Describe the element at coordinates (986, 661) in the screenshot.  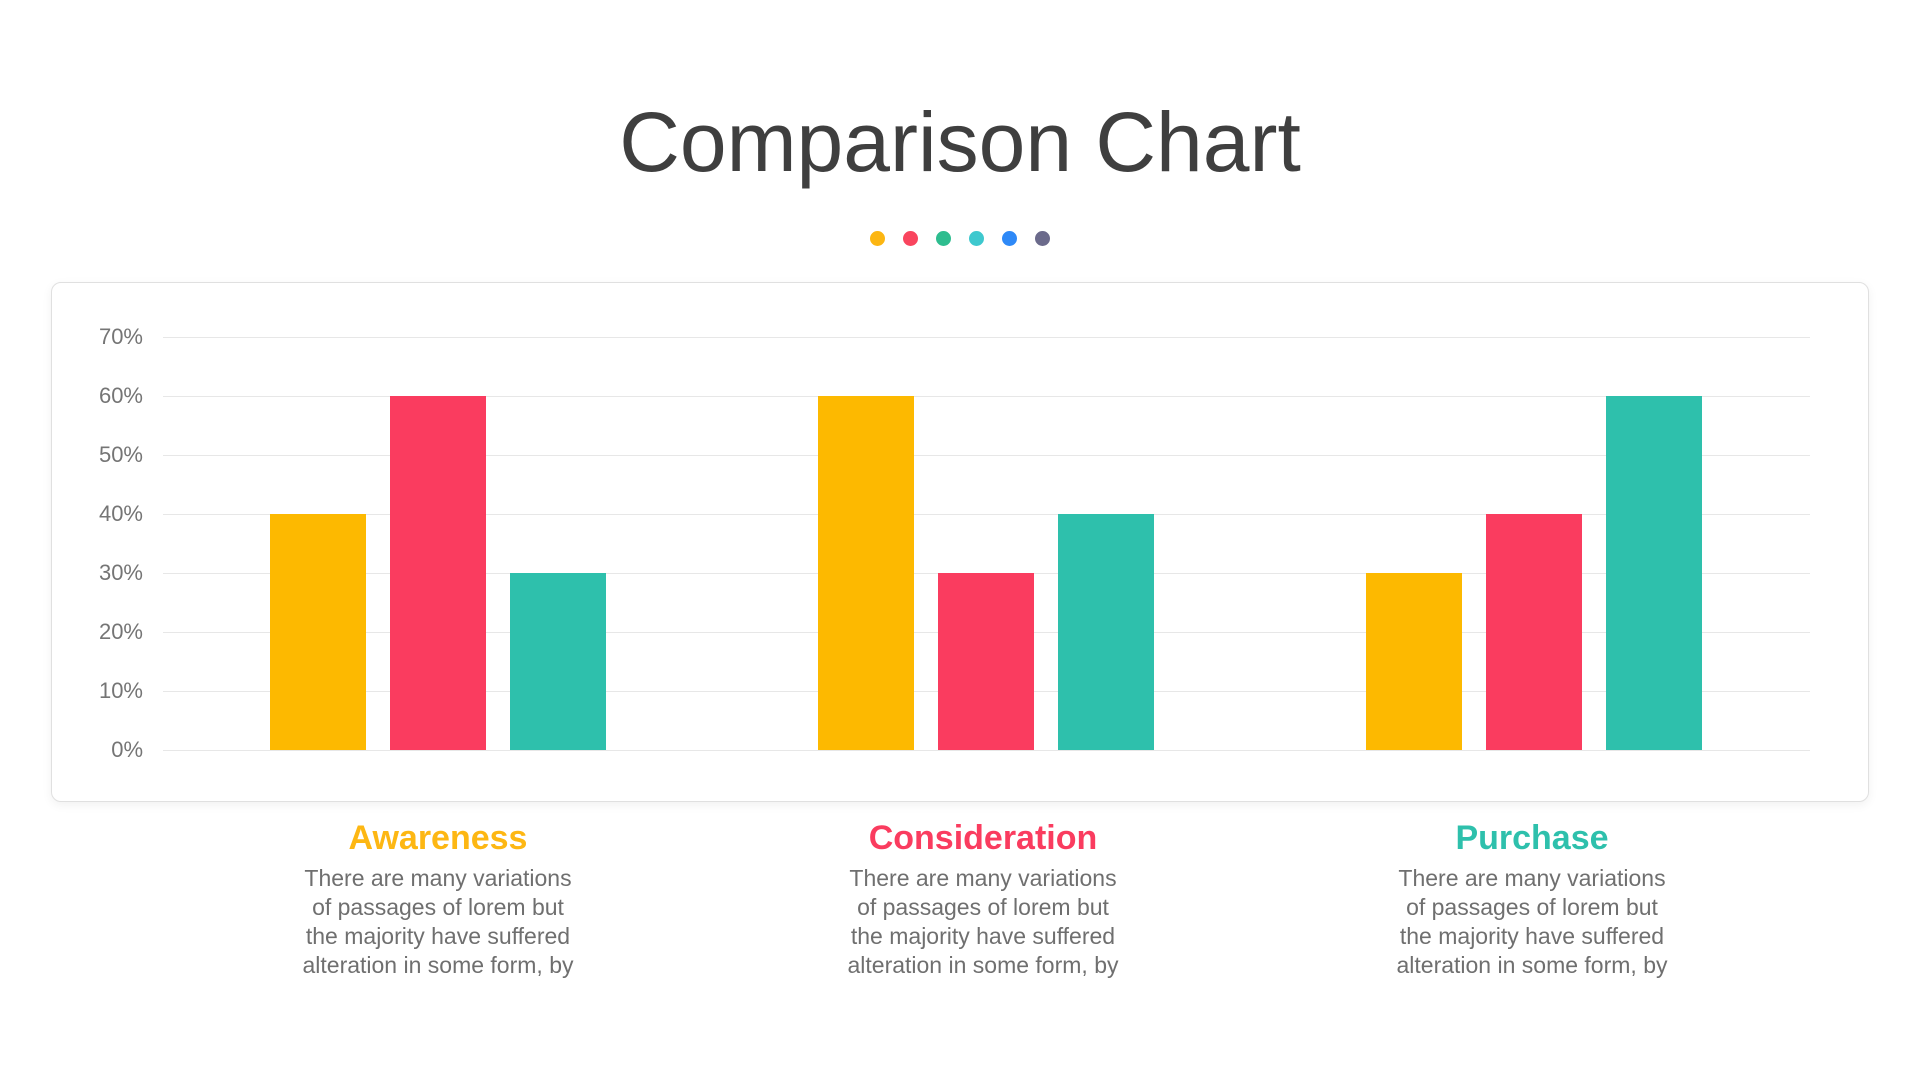
I see `bar-consideration-pink-series` at that location.